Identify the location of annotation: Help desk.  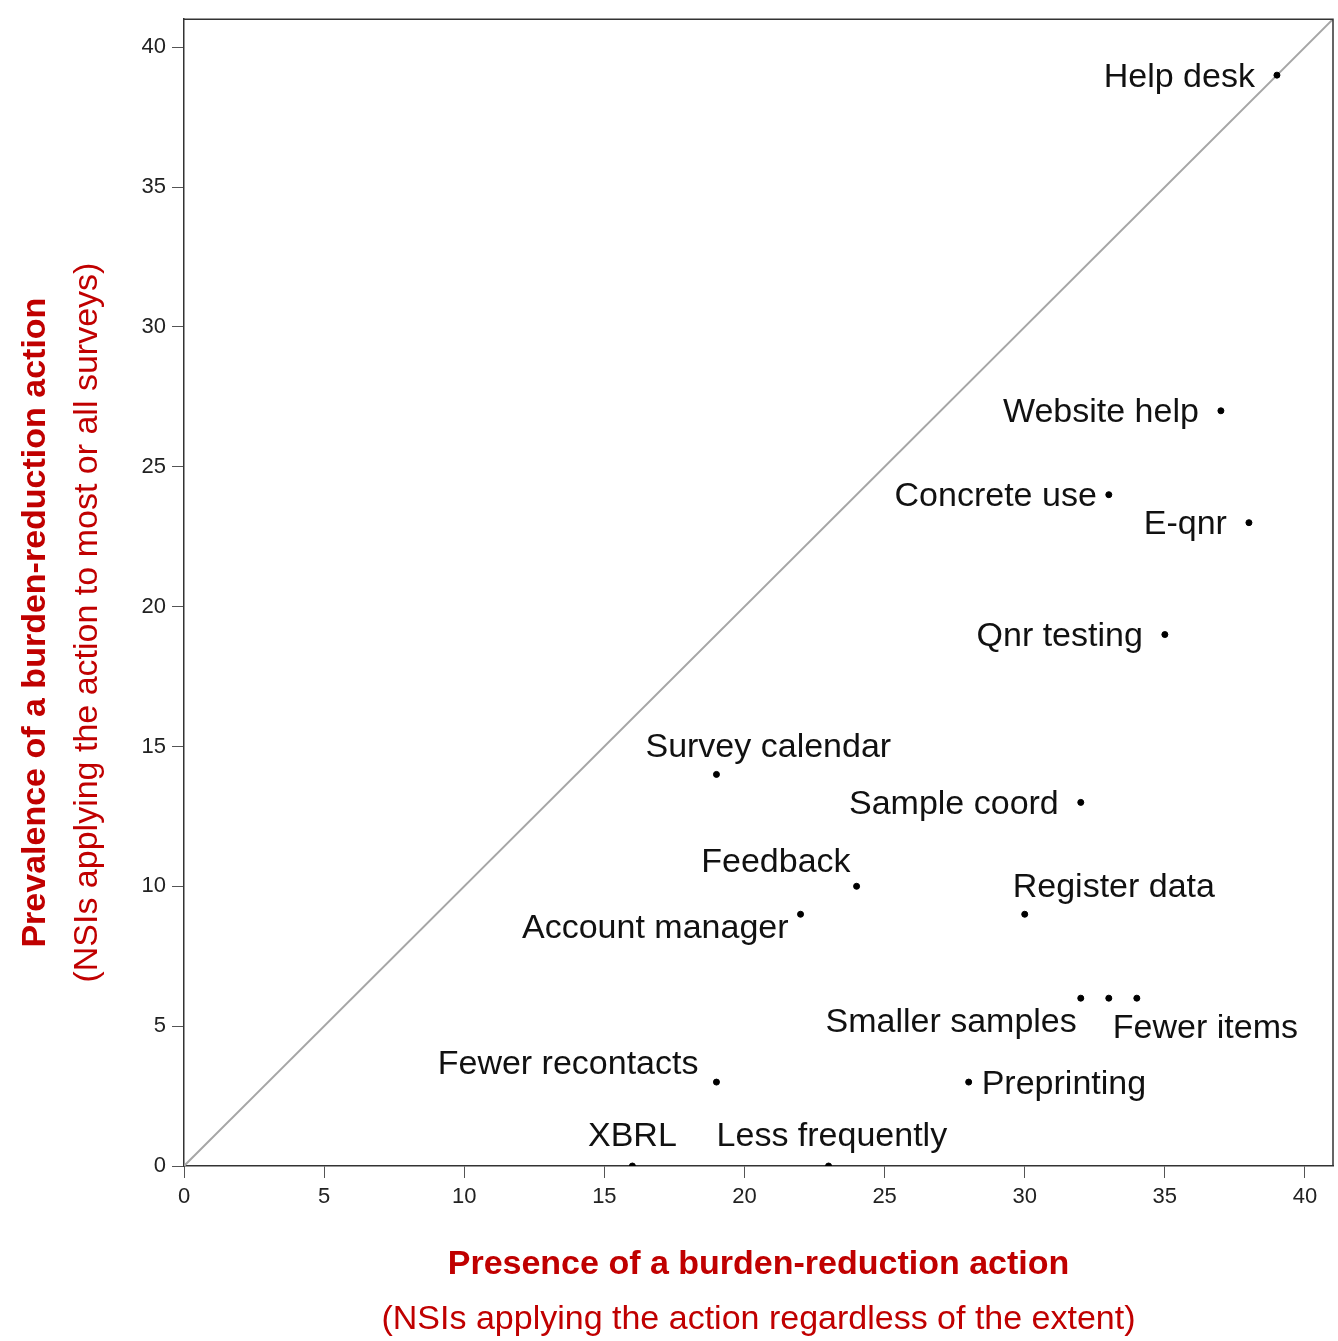
(1179, 74).